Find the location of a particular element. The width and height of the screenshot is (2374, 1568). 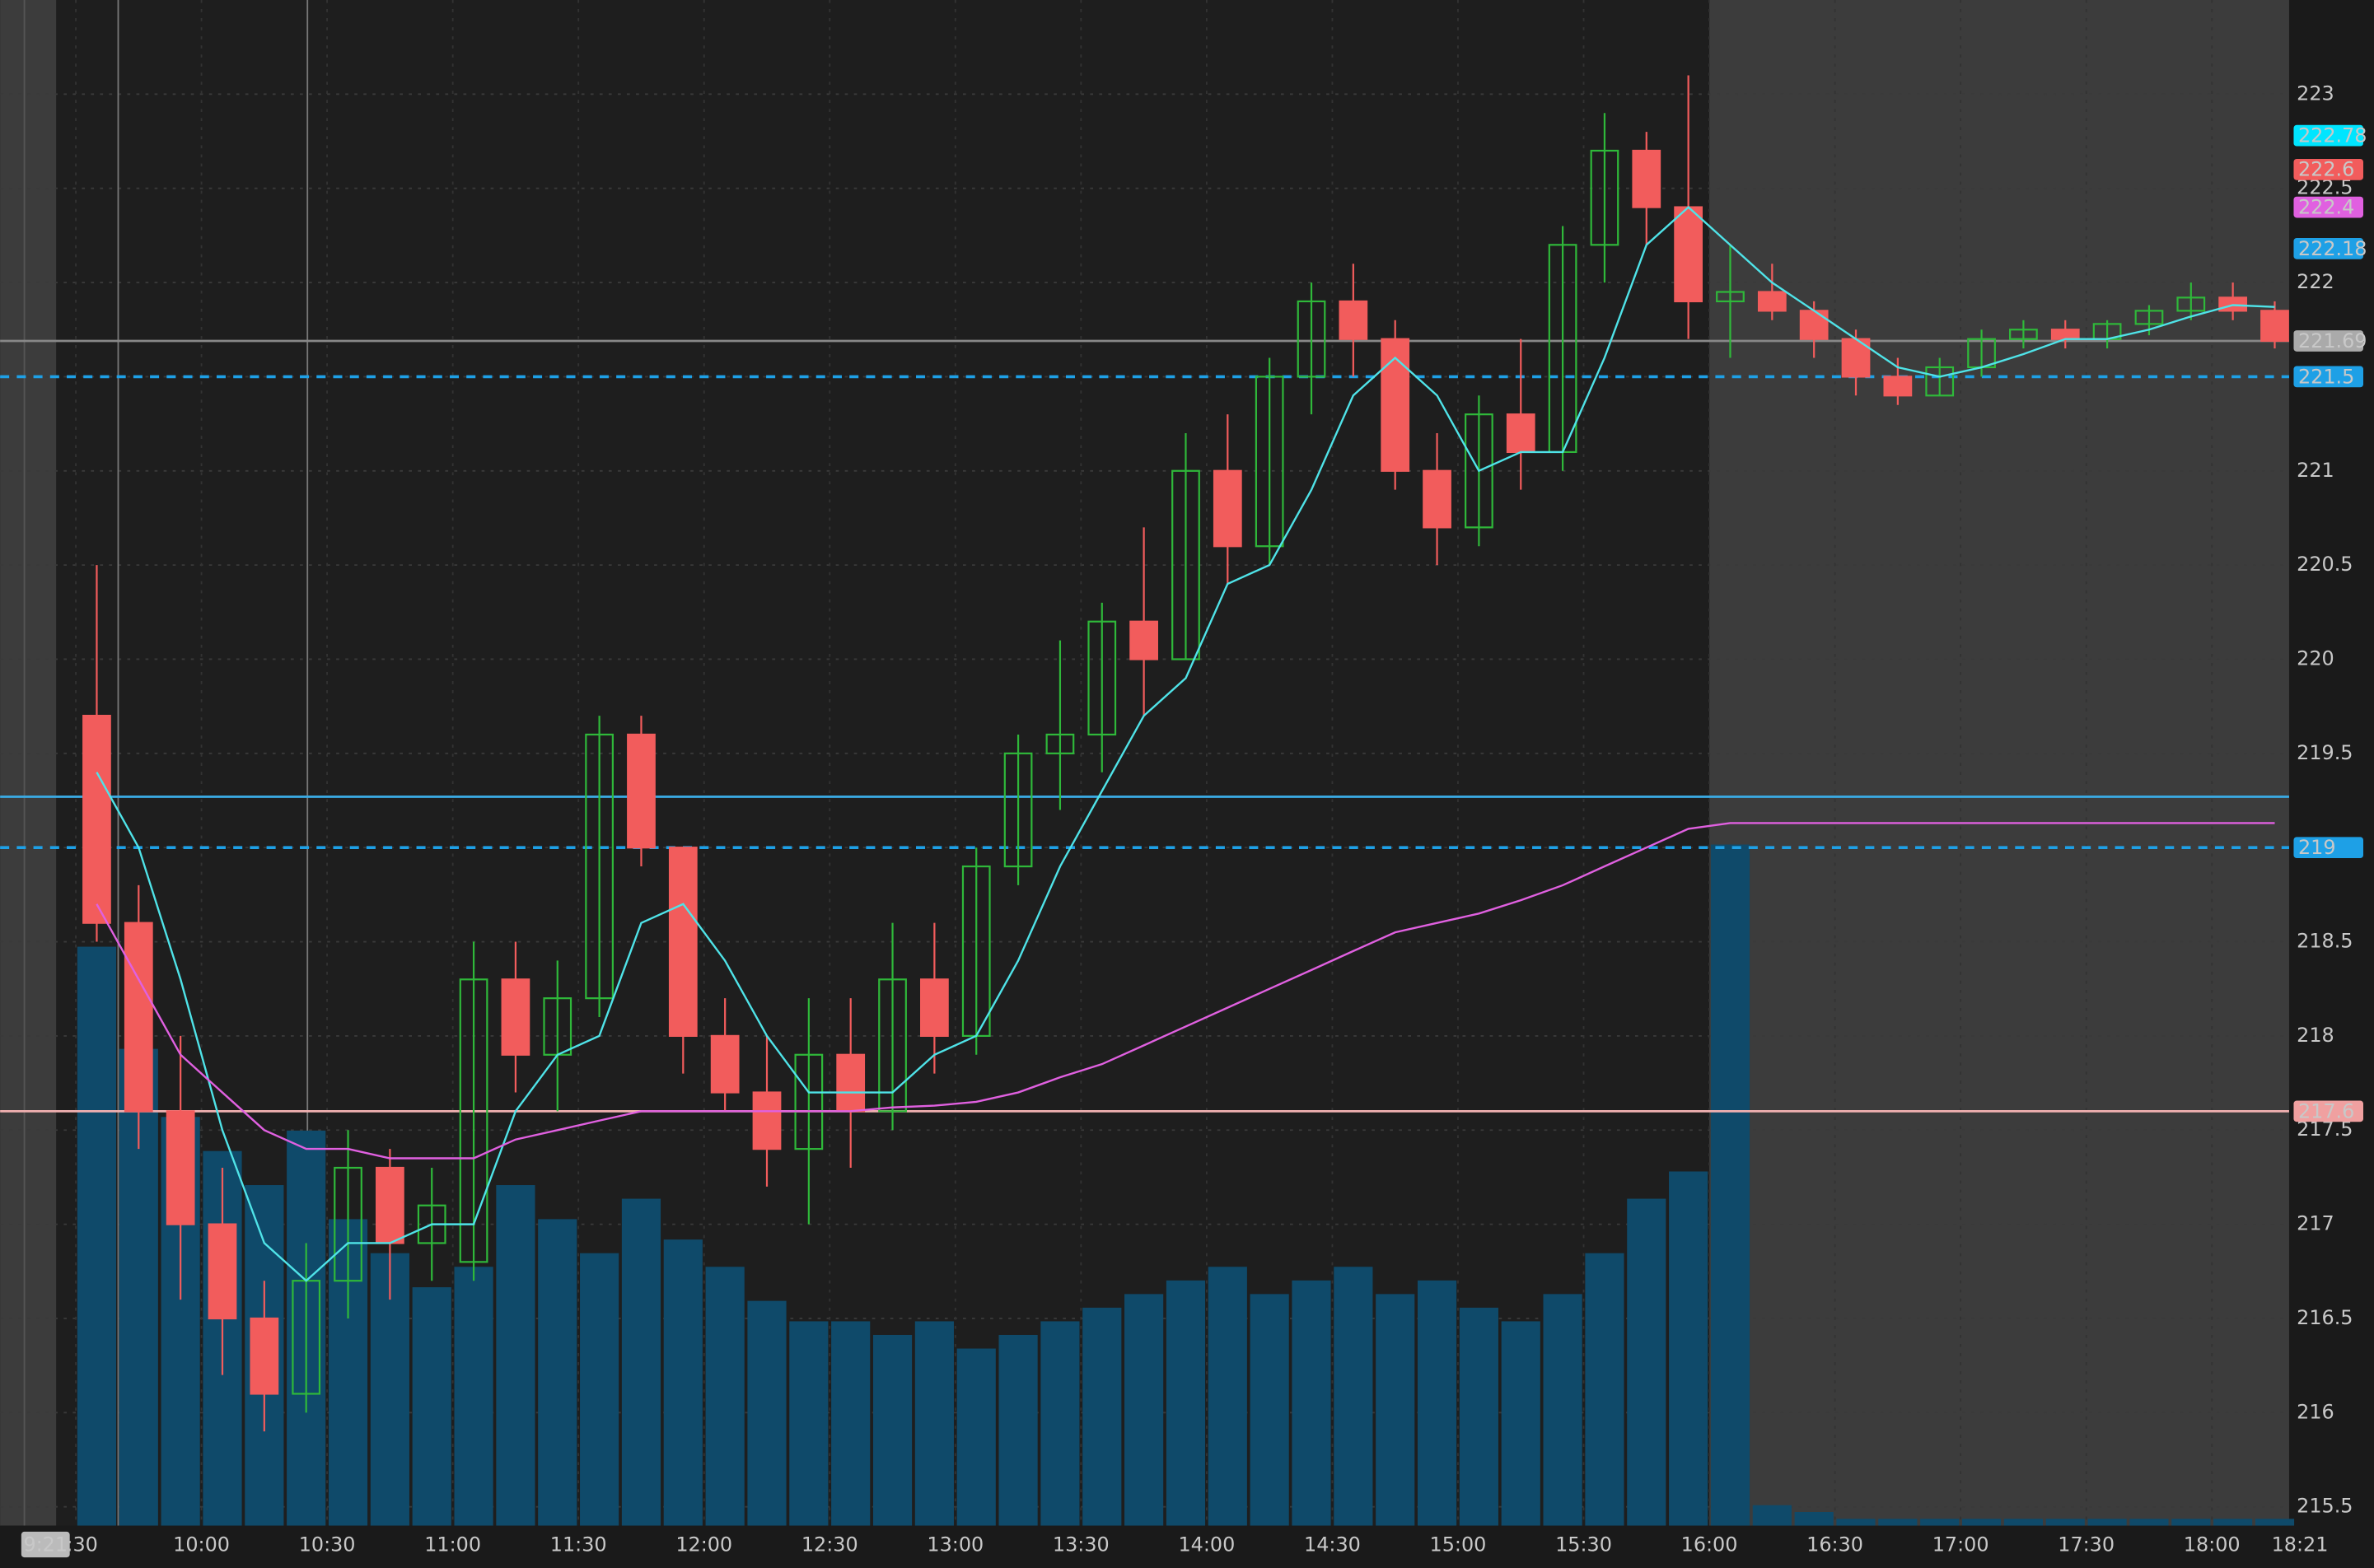

price-axis-panel is located at coordinates (2331, 784).